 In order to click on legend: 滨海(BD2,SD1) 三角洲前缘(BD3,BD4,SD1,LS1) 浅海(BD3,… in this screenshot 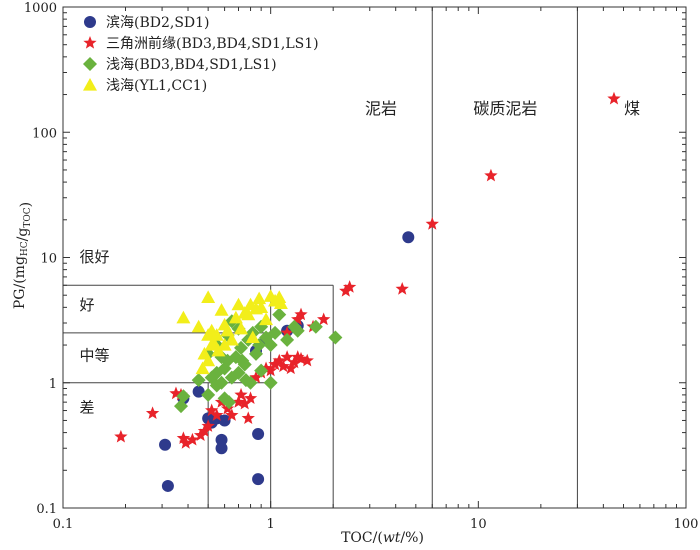, I will do `click(201, 54)`.